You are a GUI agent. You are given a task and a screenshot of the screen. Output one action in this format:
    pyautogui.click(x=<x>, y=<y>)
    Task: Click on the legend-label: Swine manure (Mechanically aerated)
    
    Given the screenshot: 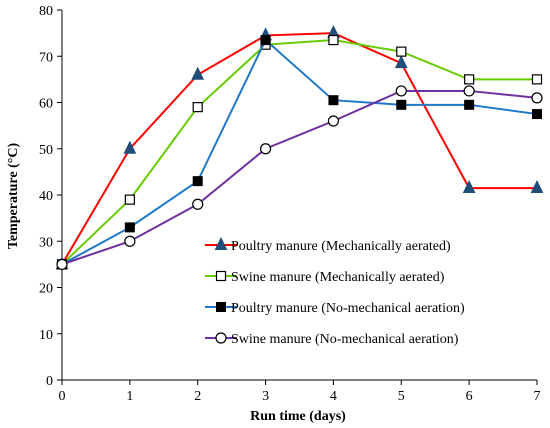 What is the action you would take?
    pyautogui.click(x=338, y=277)
    